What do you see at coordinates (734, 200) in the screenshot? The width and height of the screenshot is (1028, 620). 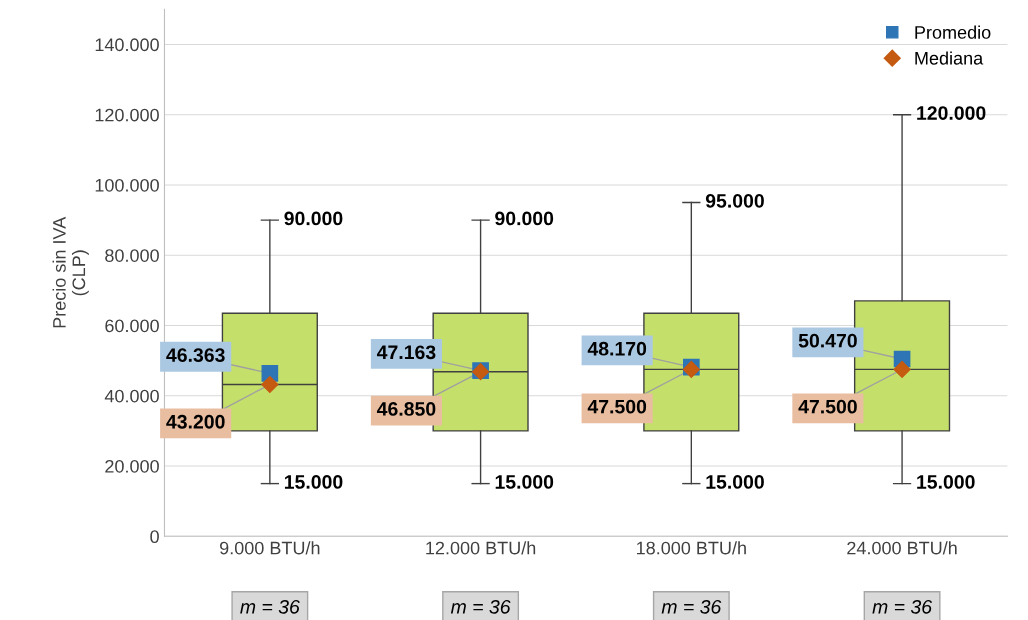 I see `annotation: 95.000` at bounding box center [734, 200].